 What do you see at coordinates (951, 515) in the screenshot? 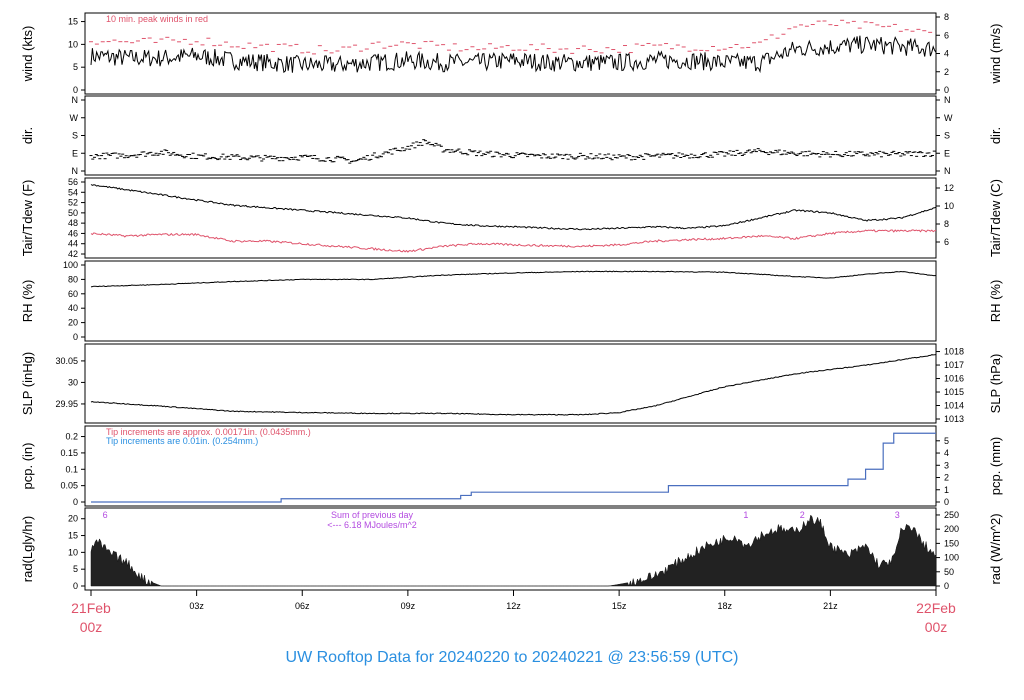
I see `y-tick-right: 250` at bounding box center [951, 515].